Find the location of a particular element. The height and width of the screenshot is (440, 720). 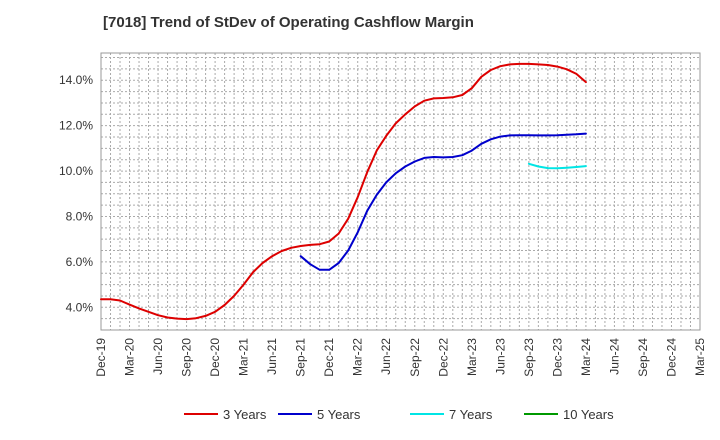

series-line-7-years is located at coordinates (557, 166).